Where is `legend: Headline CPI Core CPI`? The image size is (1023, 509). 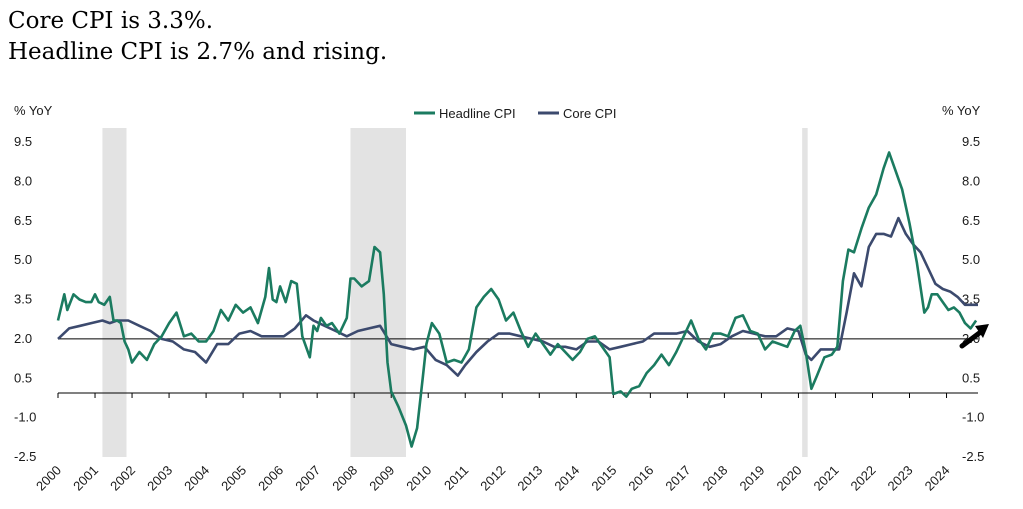
legend: Headline CPI Core CPI is located at coordinates (515, 113).